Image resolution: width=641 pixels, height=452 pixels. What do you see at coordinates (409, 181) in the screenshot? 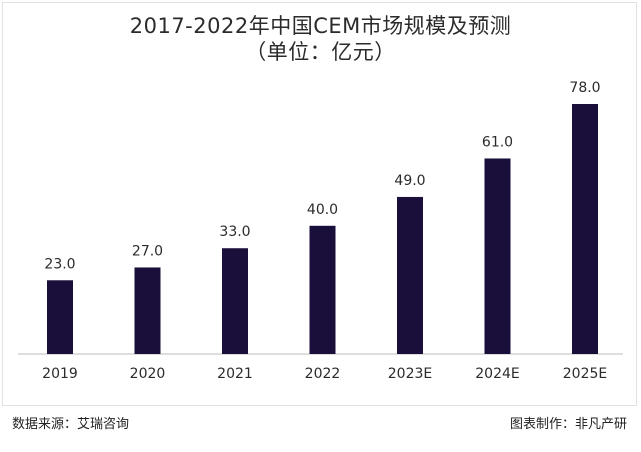
I see `data-label: 49.0` at bounding box center [409, 181].